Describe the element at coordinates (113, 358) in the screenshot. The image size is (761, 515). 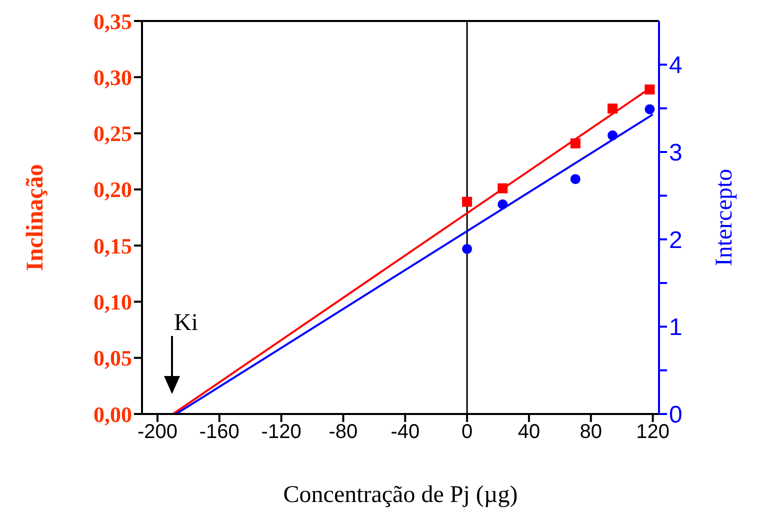
I see `y-tick-label: 0,05` at that location.